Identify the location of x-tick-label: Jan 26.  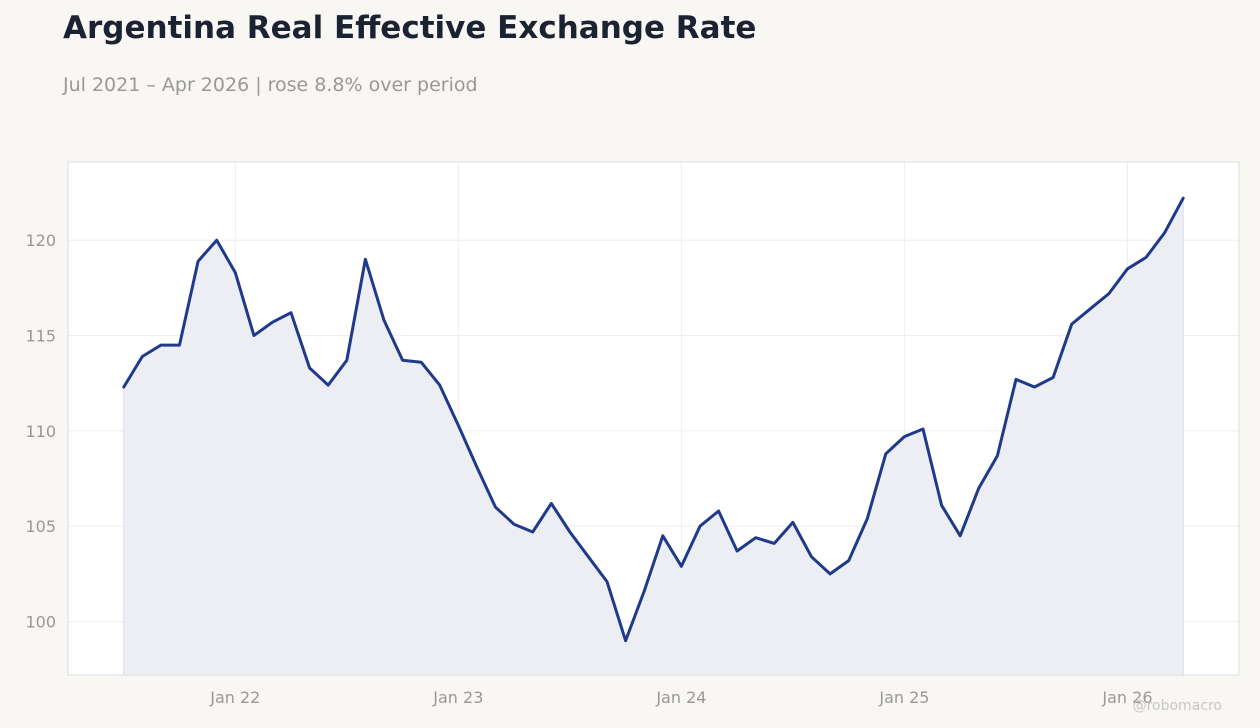
(1126, 697).